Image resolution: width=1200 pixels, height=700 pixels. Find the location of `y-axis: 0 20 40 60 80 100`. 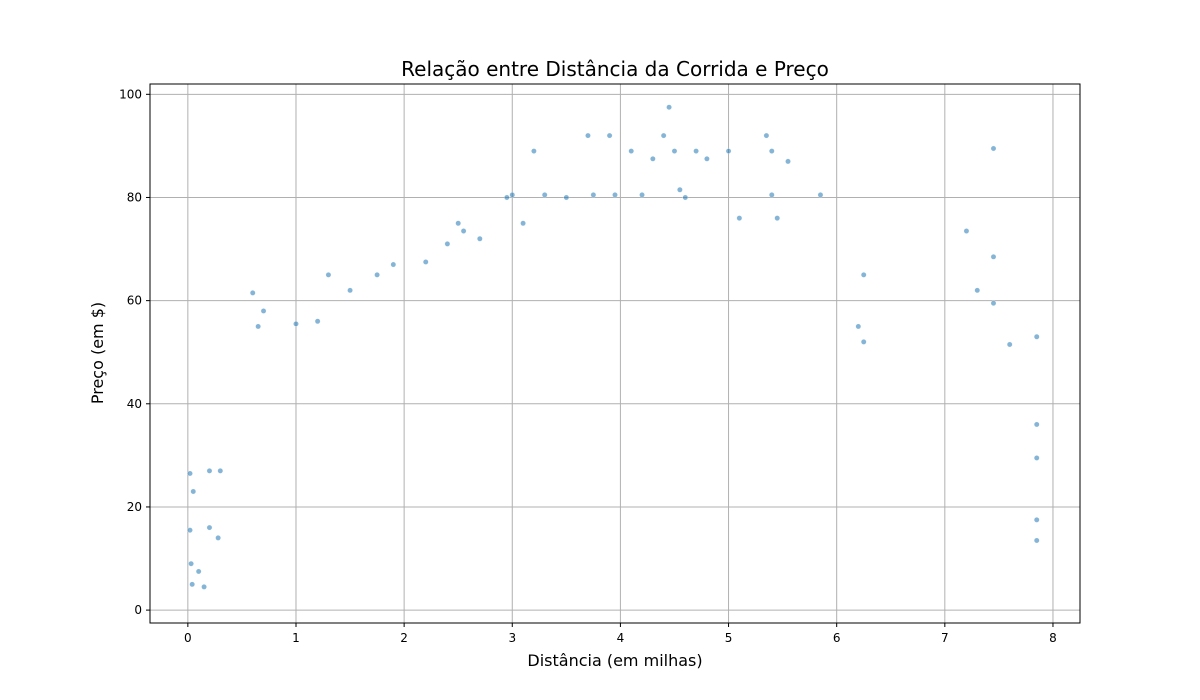

y-axis: 0 20 40 60 80 100 is located at coordinates (134, 352).